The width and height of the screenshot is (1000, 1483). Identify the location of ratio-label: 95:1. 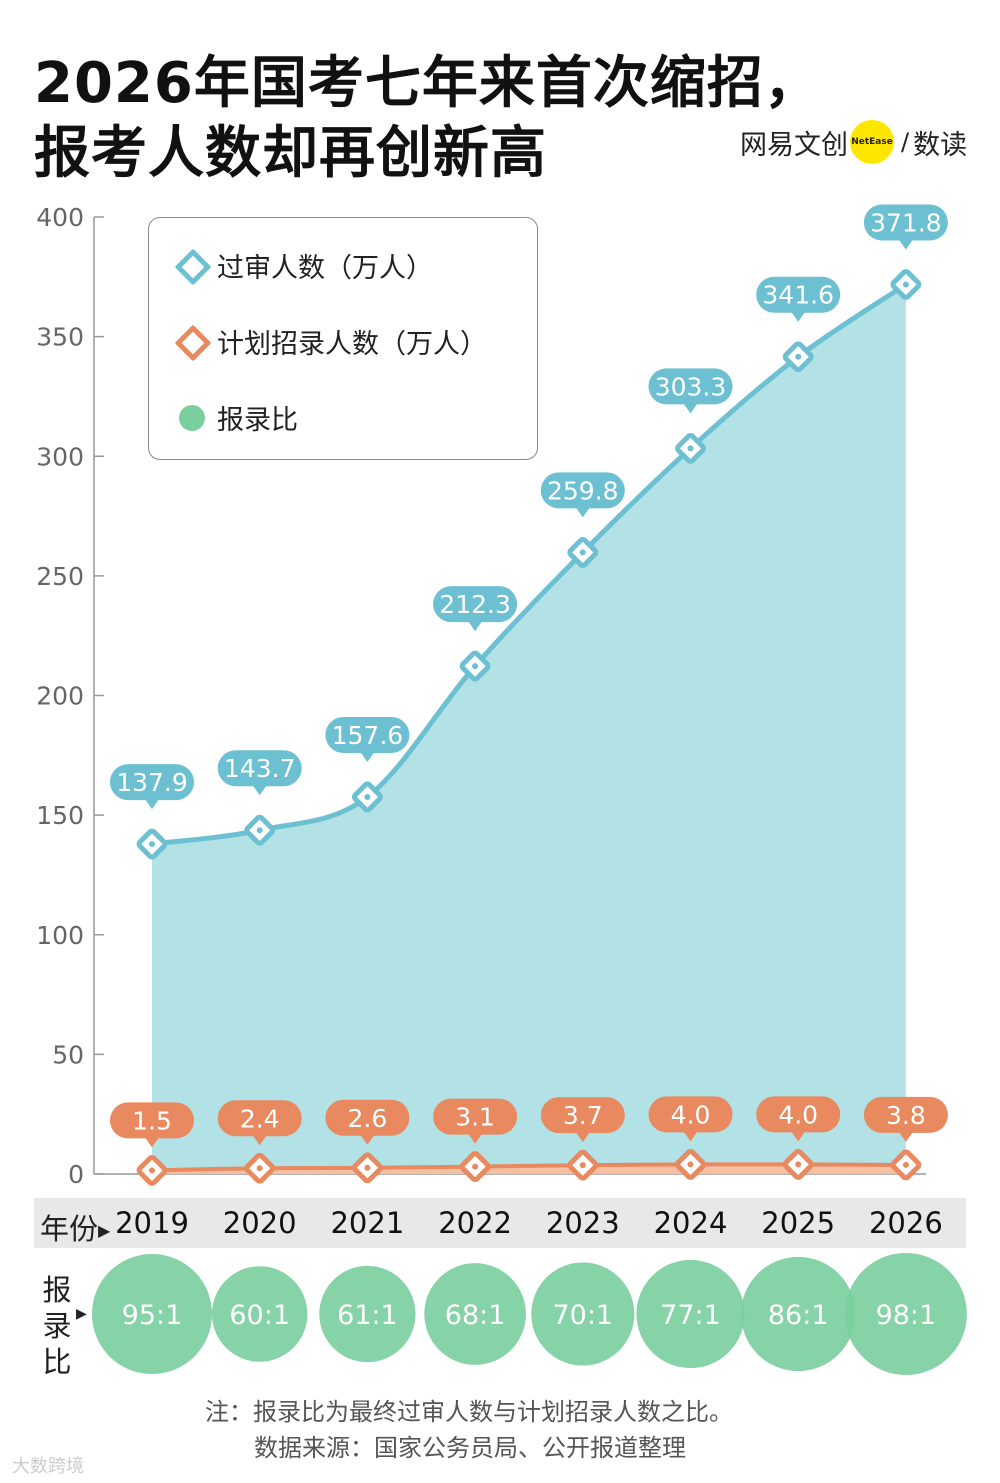
(152, 1315).